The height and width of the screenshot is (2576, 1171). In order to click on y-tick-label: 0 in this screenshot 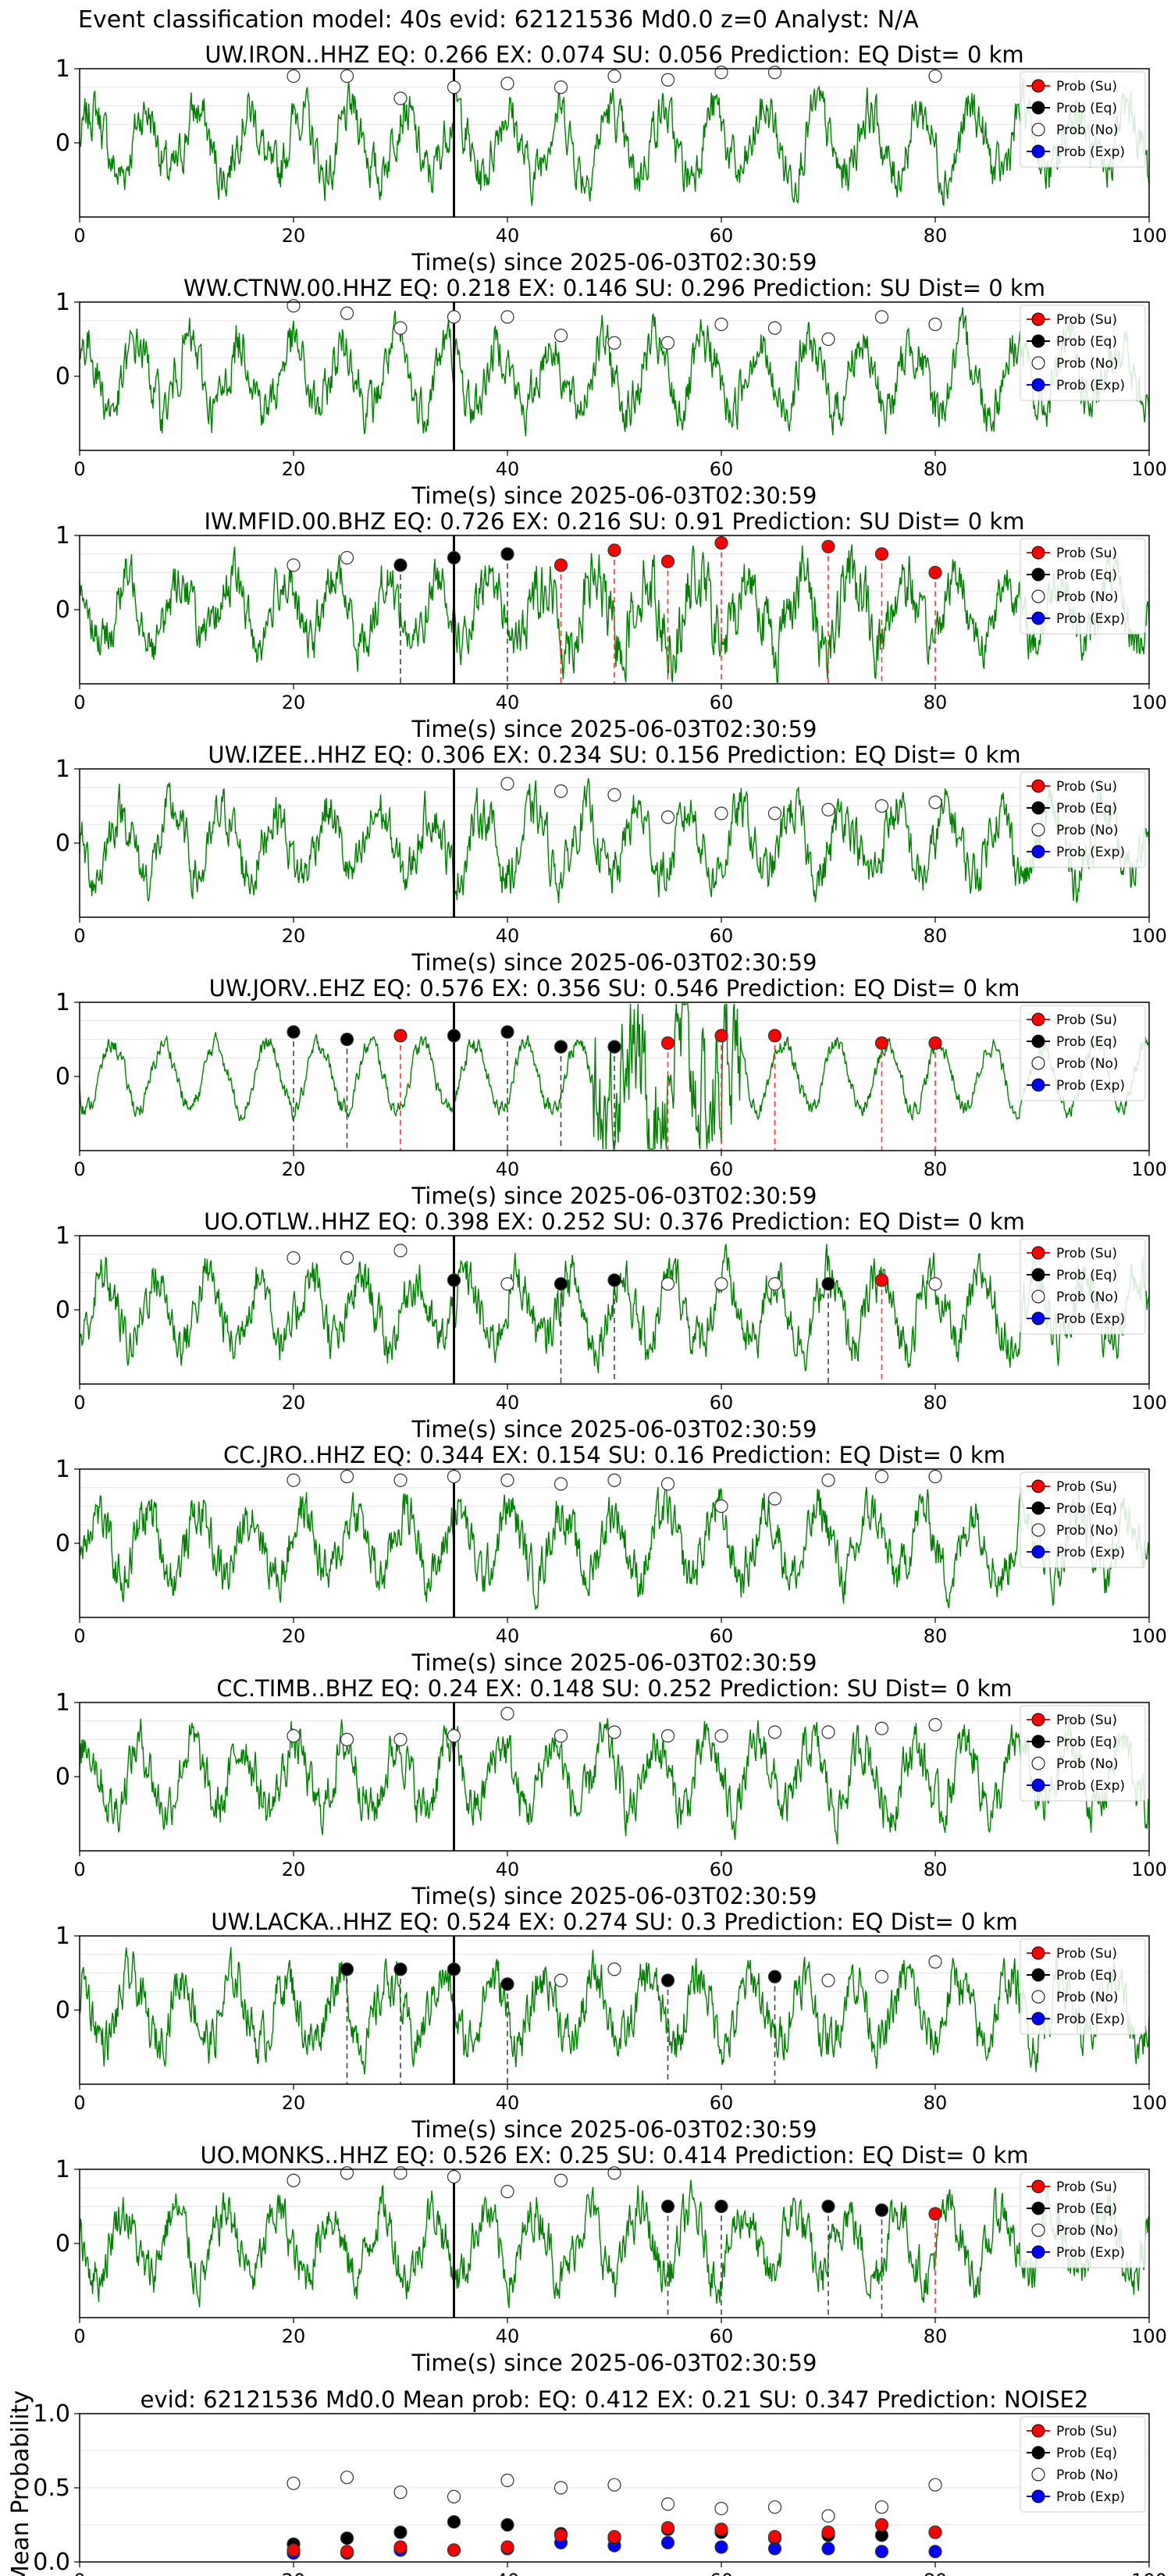, I will do `click(62, 376)`.